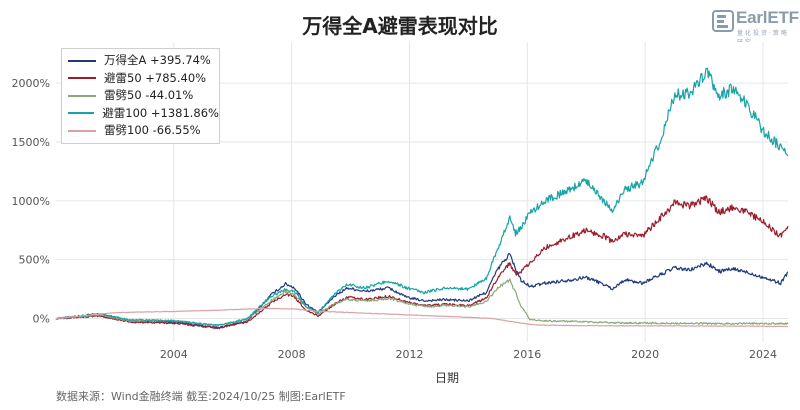  I want to click on x-tick-label: 2008, so click(292, 354).